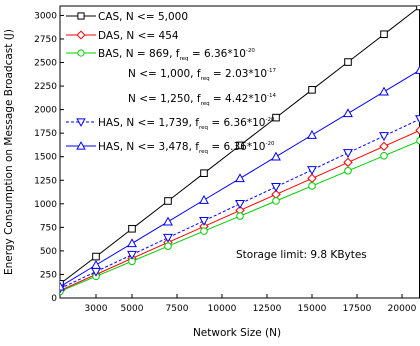 The width and height of the screenshot is (420, 346). Describe the element at coordinates (45, 134) in the screenshot. I see `y-tick-label: 1750` at that location.